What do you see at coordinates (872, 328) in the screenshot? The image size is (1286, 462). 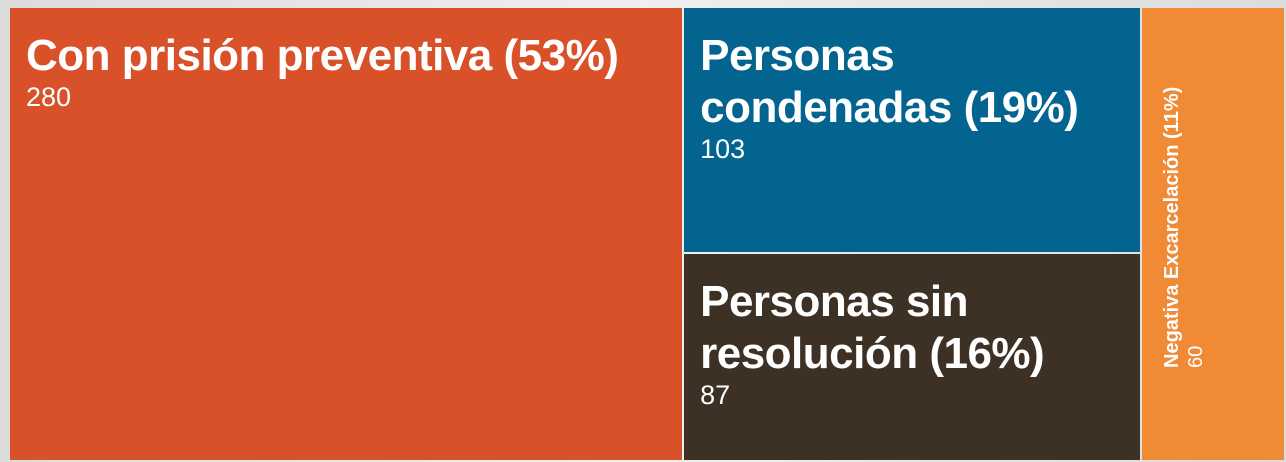 I see `cell-name: Personas sin resolución (16%)` at bounding box center [872, 328].